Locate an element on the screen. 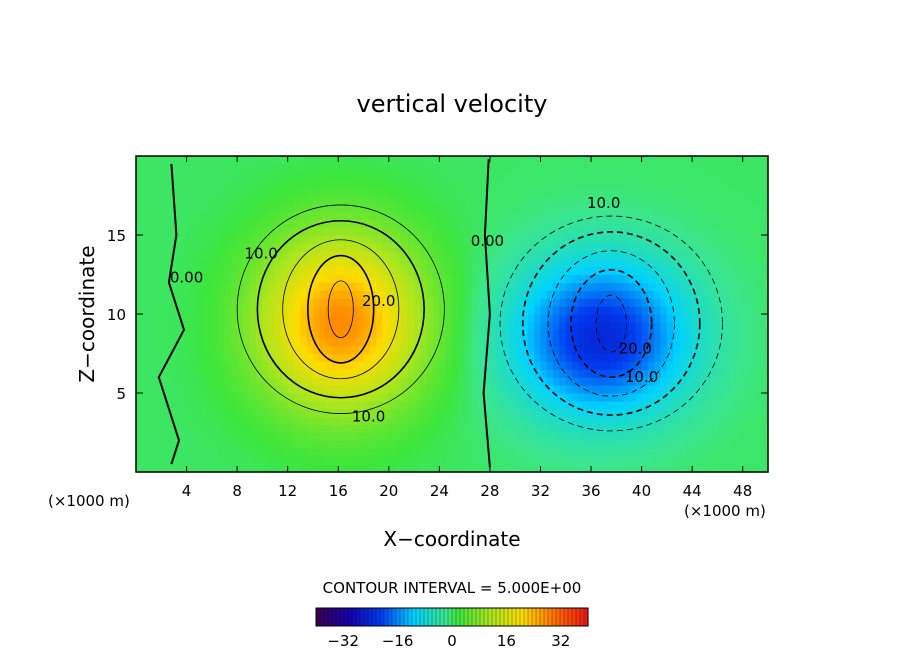 This screenshot has height=654, width=904. contour-label: 20.0 is located at coordinates (378, 301).